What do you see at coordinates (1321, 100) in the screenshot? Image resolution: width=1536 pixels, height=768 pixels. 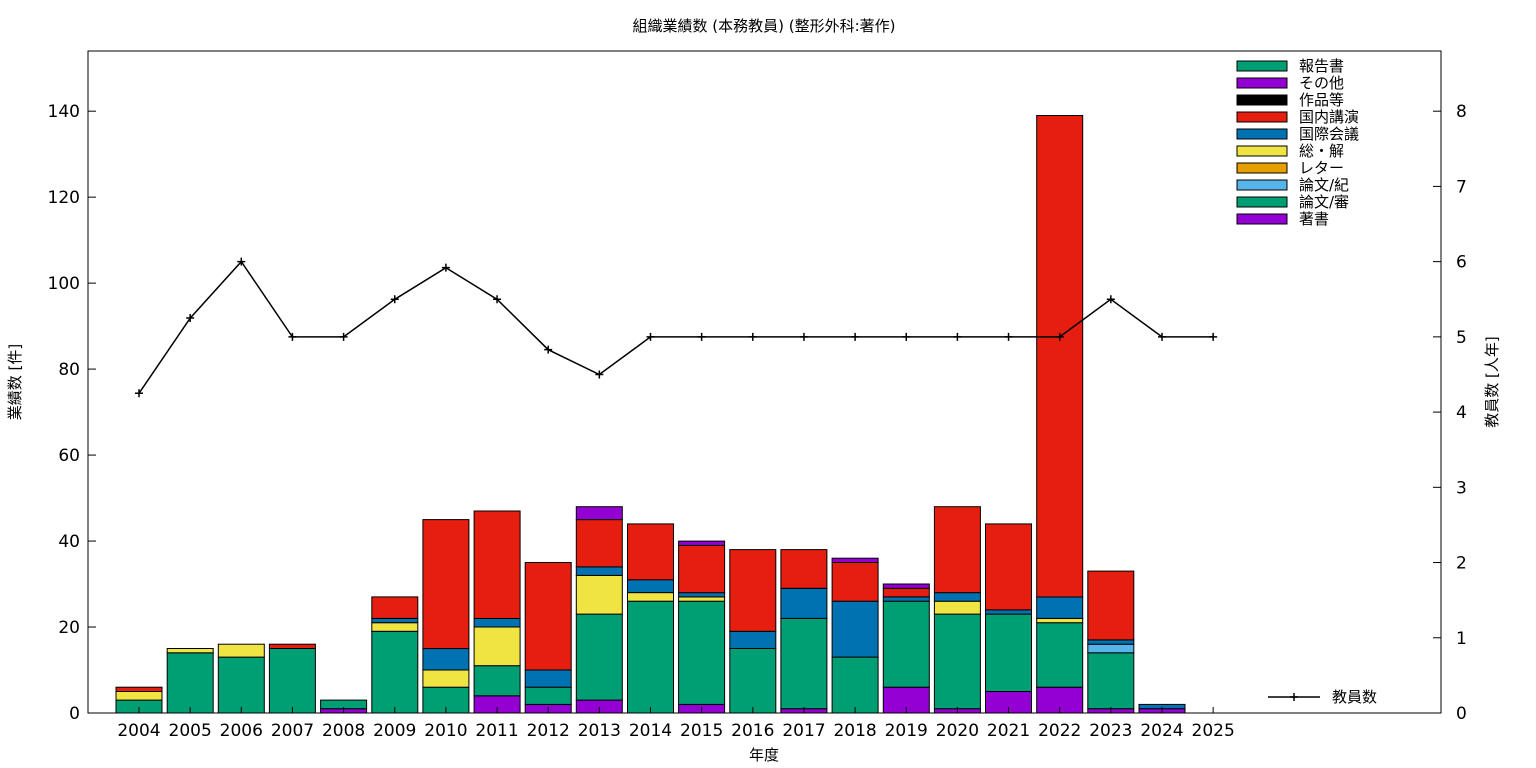 I see `legend-label: 作品等` at bounding box center [1321, 100].